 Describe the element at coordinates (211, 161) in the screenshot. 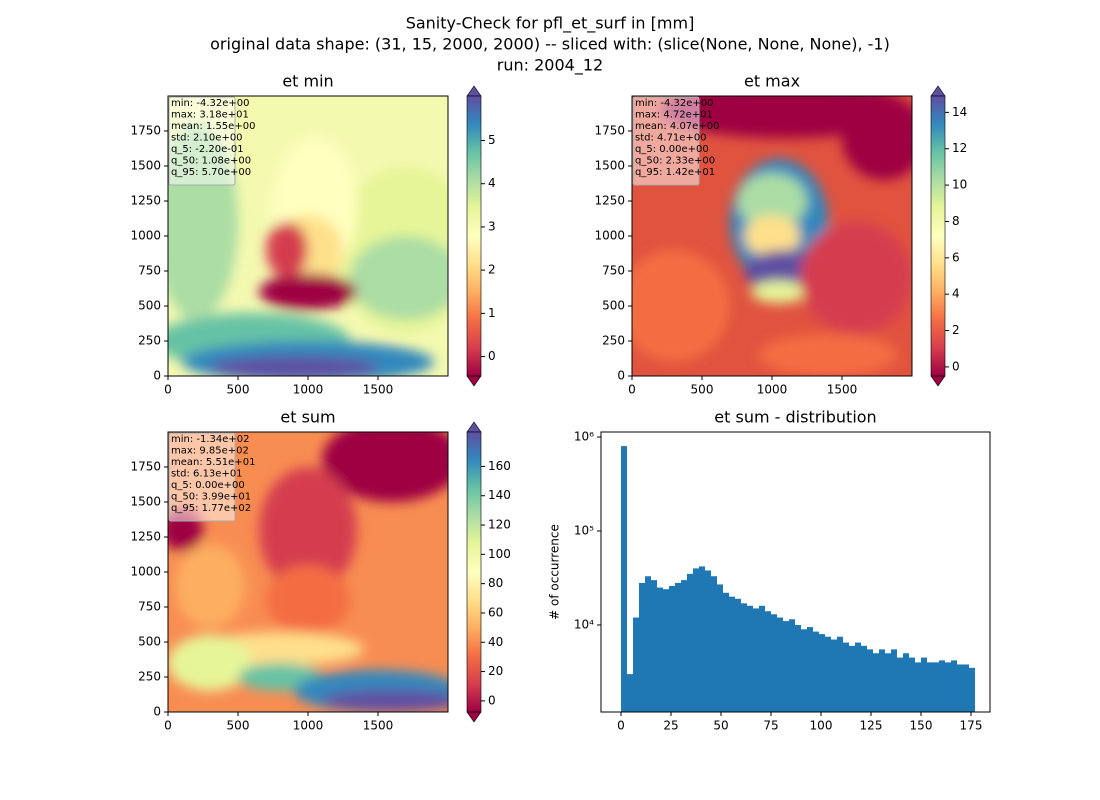

I see `stats-line: q_50: 1.08e+00` at that location.